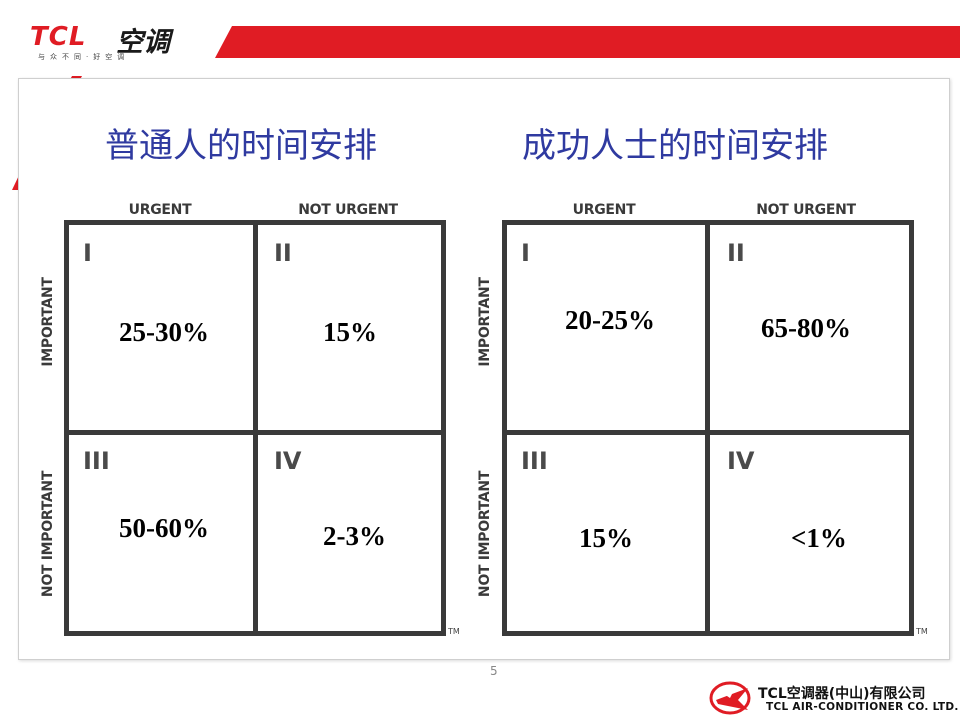  I want to click on right-col-label-urgent: URGENT, so click(604, 210).